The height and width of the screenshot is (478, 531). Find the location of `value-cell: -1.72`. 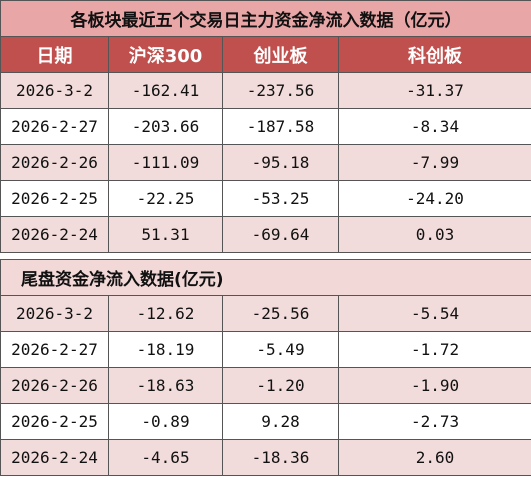

value-cell: -1.72 is located at coordinates (434, 349).